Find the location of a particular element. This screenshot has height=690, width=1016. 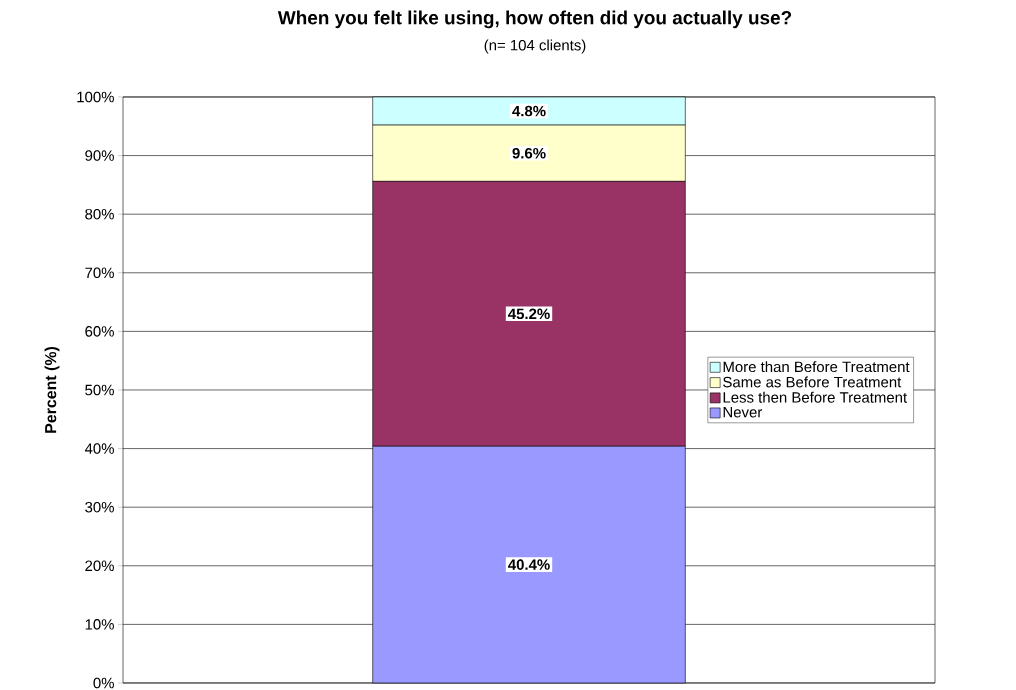

legend-label: More than Before Treatment is located at coordinates (816, 367).